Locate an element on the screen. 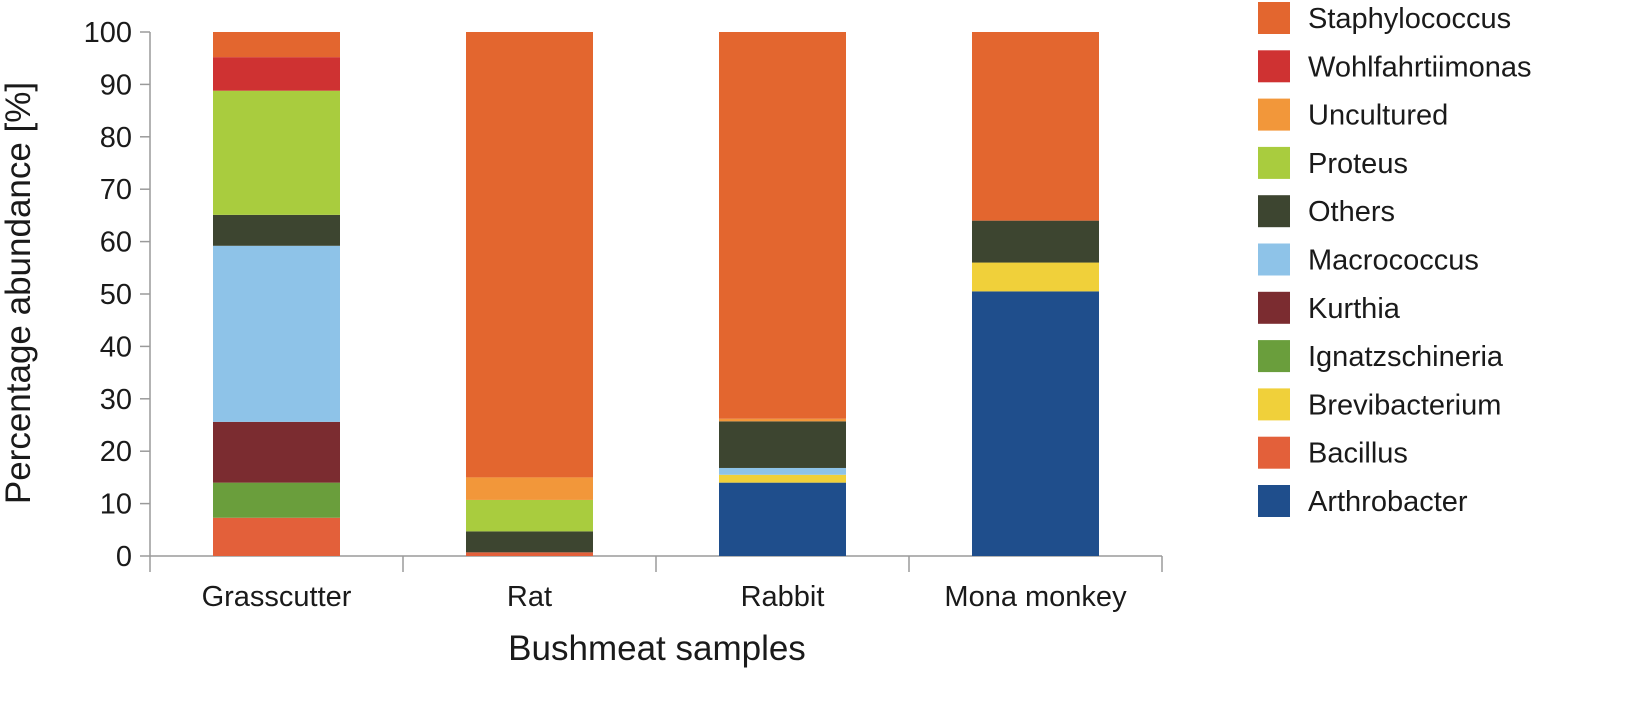 Image resolution: width=1641 pixels, height=701 pixels. x-axis: Grasscutter Rat Rabbit Mona monkey is located at coordinates (656, 584).